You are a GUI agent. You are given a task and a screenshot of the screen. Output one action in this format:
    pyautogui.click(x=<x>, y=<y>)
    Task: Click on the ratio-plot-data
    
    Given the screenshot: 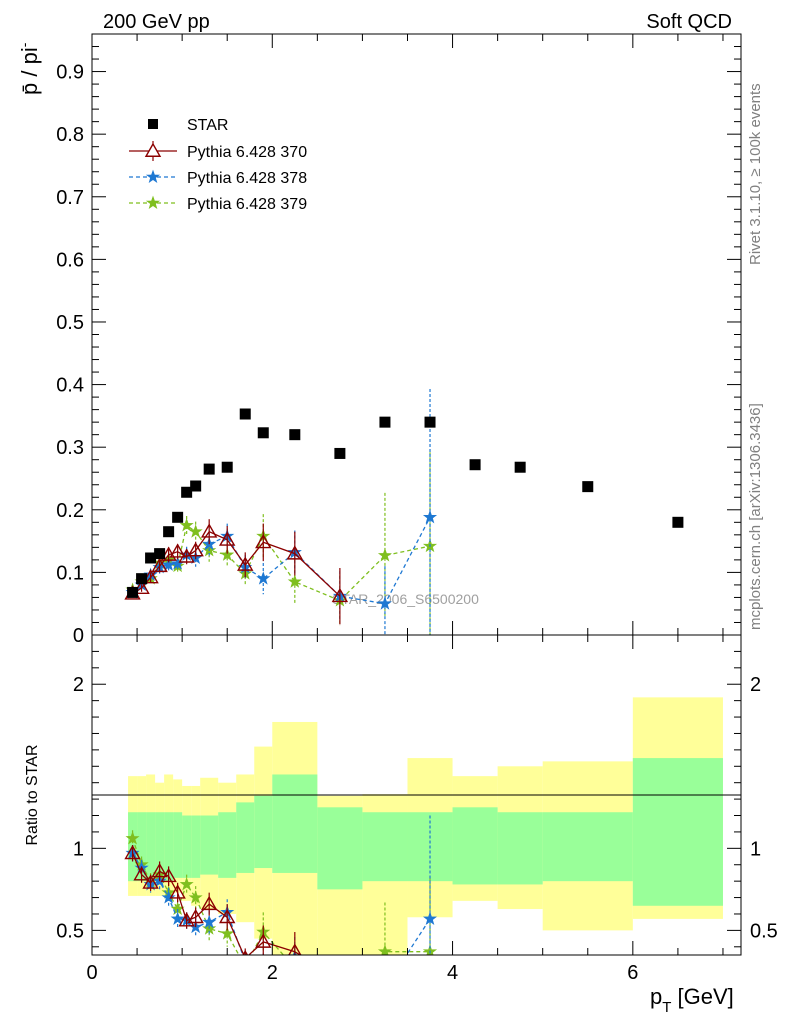 What is the action you would take?
    pyautogui.click(x=281, y=904)
    